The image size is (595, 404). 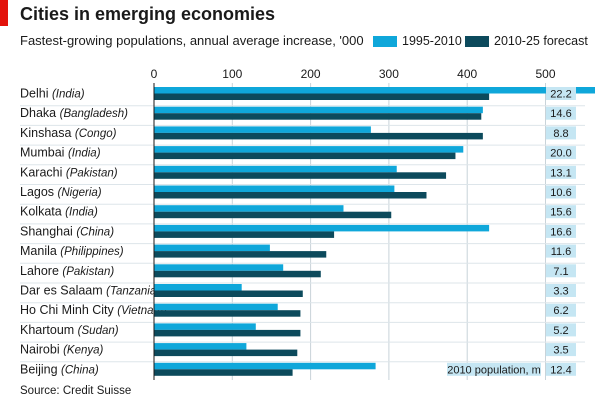 What do you see at coordinates (48, 231) in the screenshot?
I see `city-name: Shanghai` at bounding box center [48, 231].